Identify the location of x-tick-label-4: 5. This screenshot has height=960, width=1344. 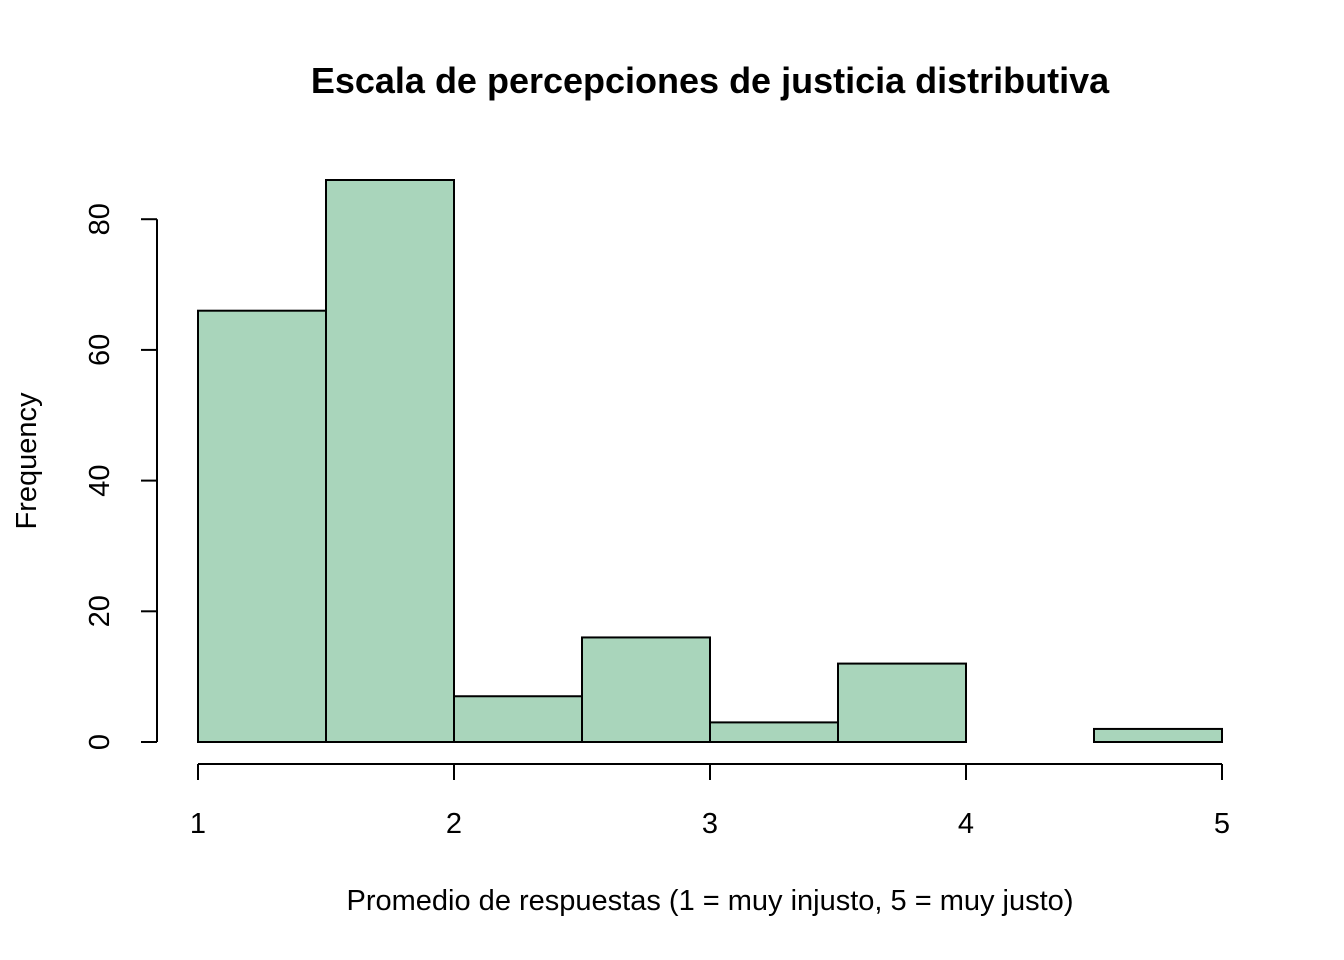
(1222, 824).